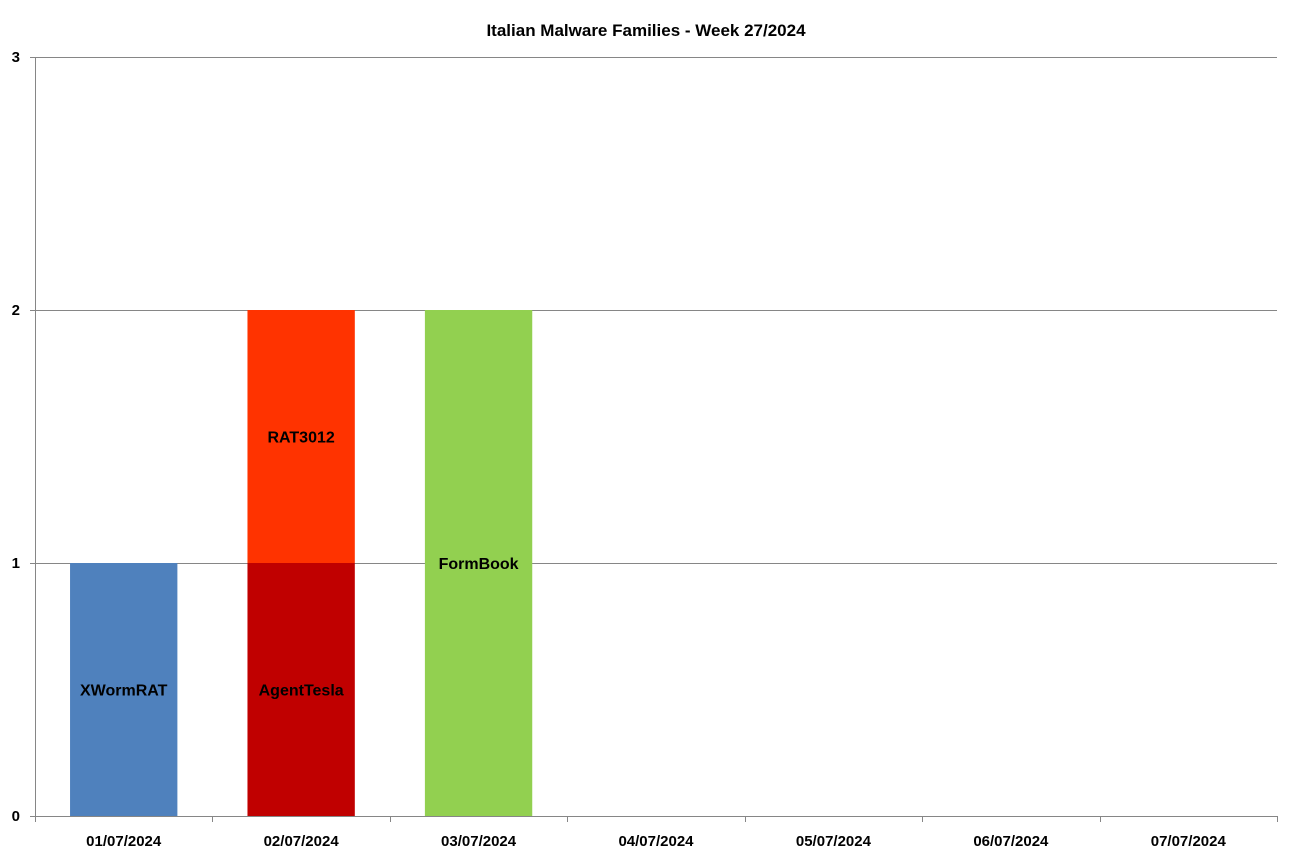  What do you see at coordinates (1011, 841) in the screenshot?
I see `x-tick-label: 06/07/2024` at bounding box center [1011, 841].